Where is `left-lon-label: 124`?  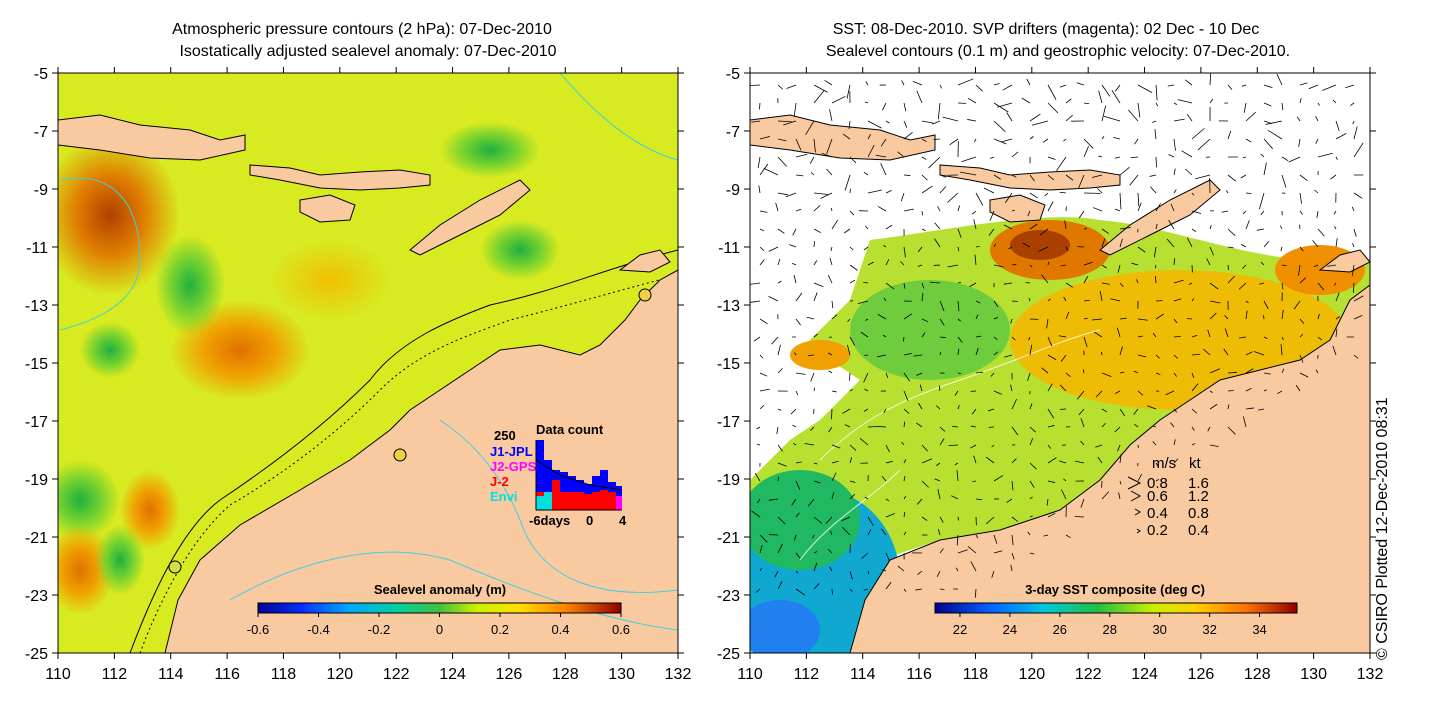
left-lon-label: 124 is located at coordinates (452, 674).